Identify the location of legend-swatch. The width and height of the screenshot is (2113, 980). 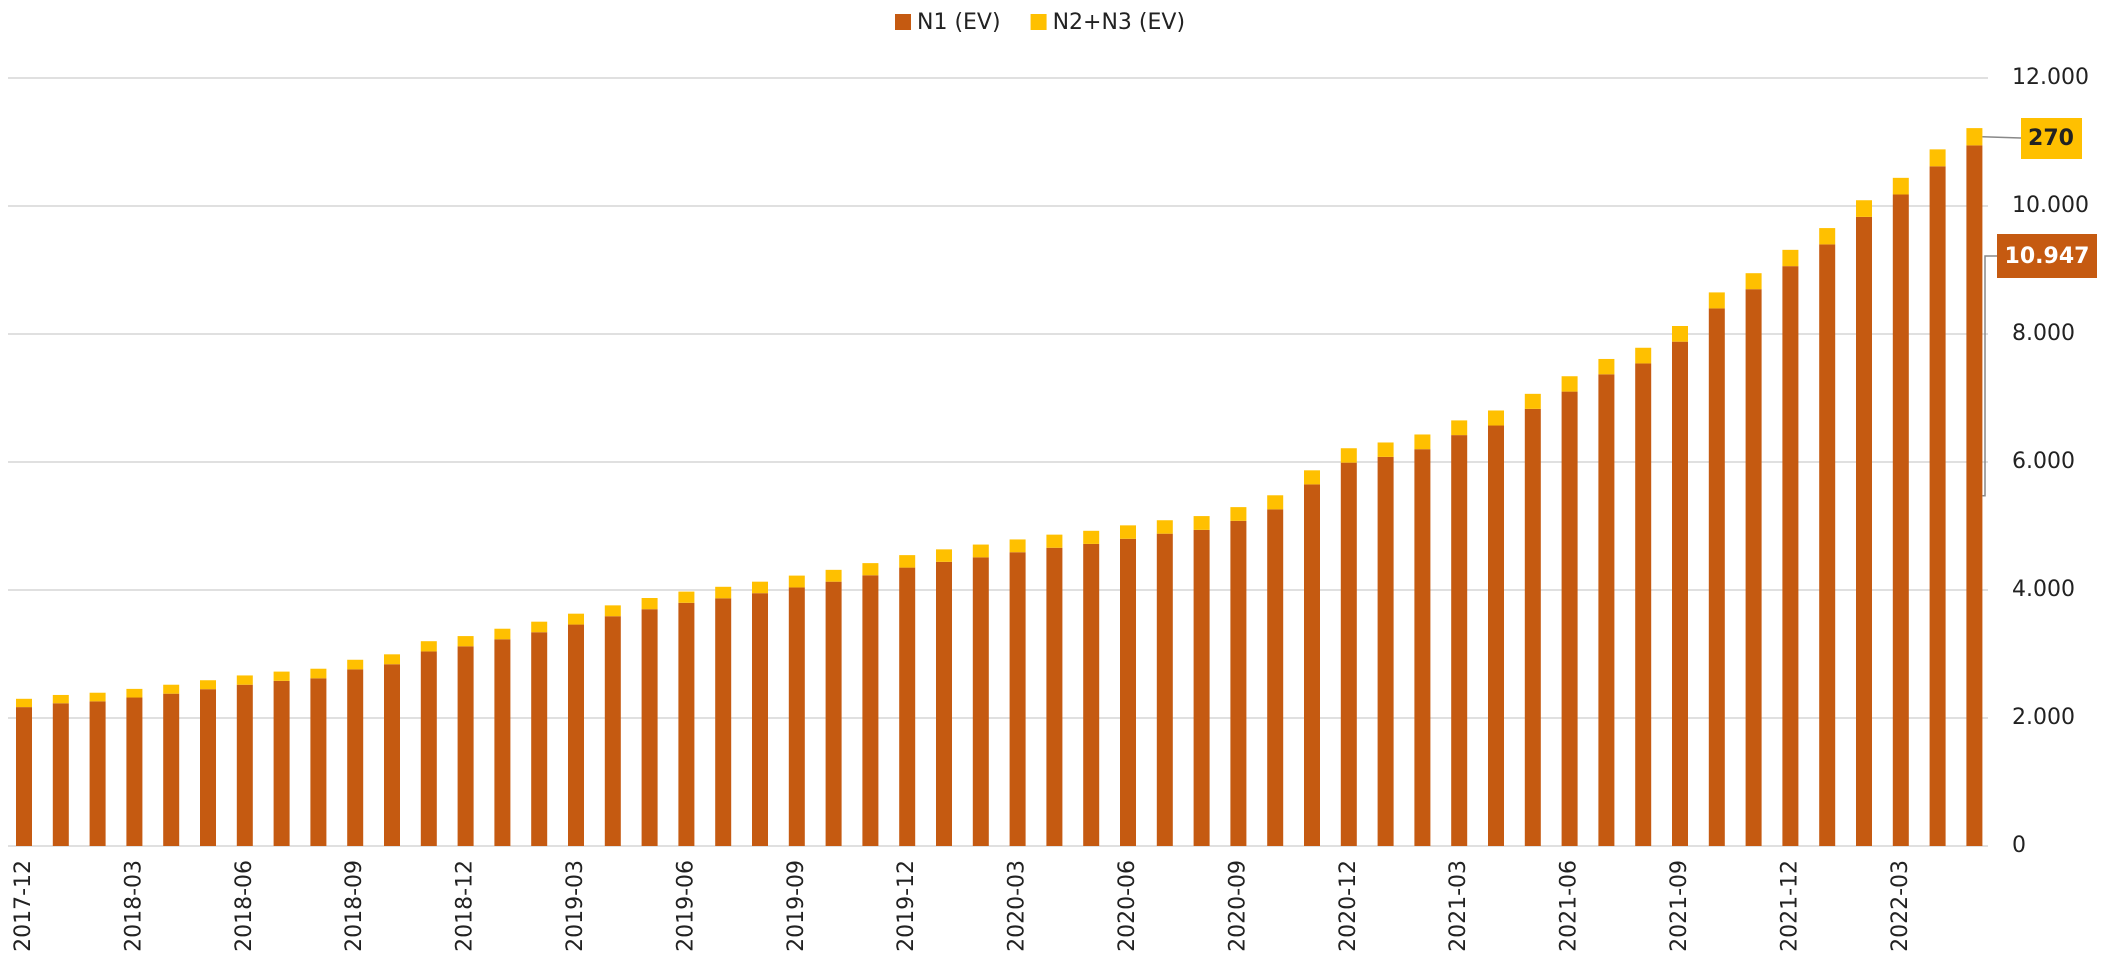
(903, 22).